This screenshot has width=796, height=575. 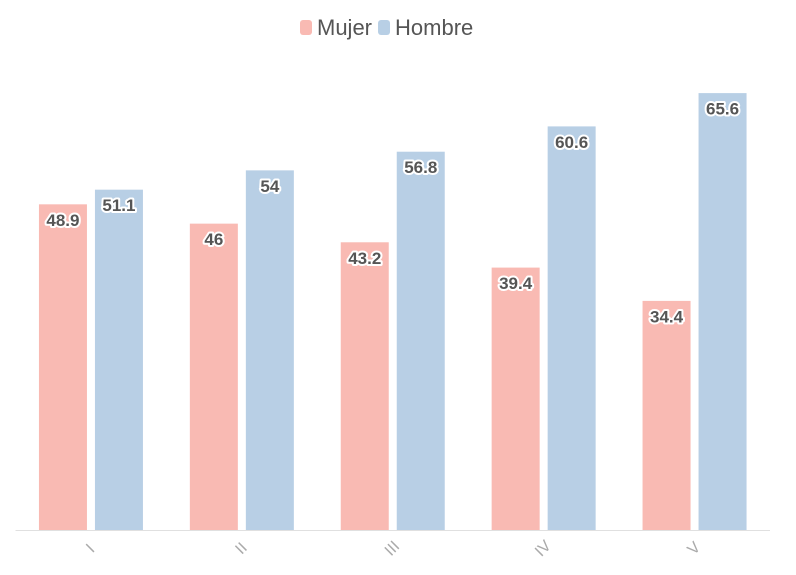 What do you see at coordinates (344, 27) in the screenshot?
I see `legend-label: Mujer` at bounding box center [344, 27].